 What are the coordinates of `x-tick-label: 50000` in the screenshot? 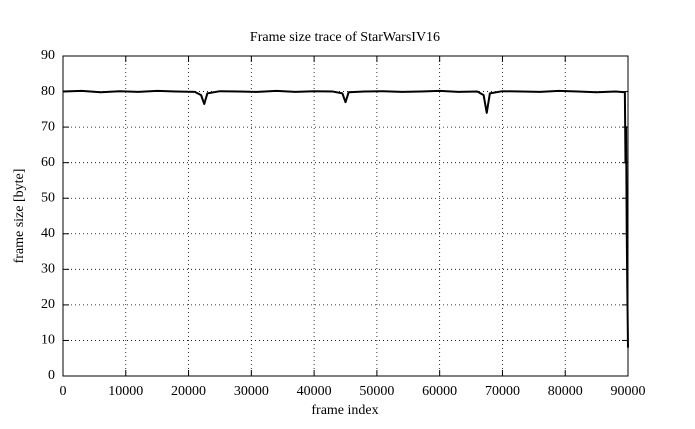 It's located at (376, 391).